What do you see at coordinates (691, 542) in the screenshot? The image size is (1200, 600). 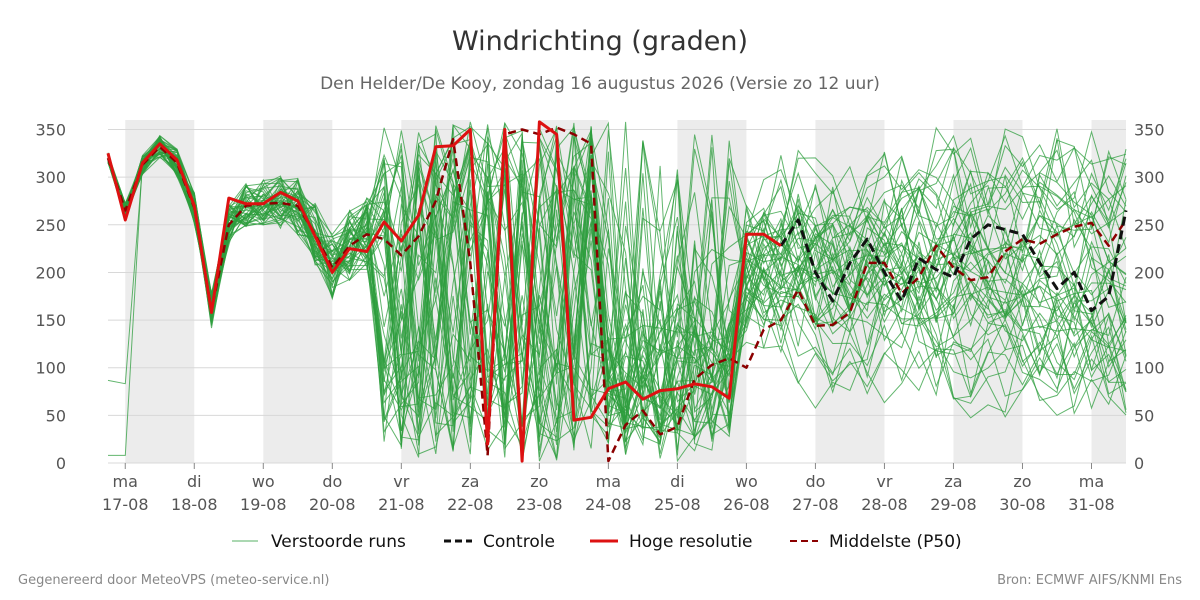 I see `legend-label-hres: Hoge resolutie` at bounding box center [691, 542].